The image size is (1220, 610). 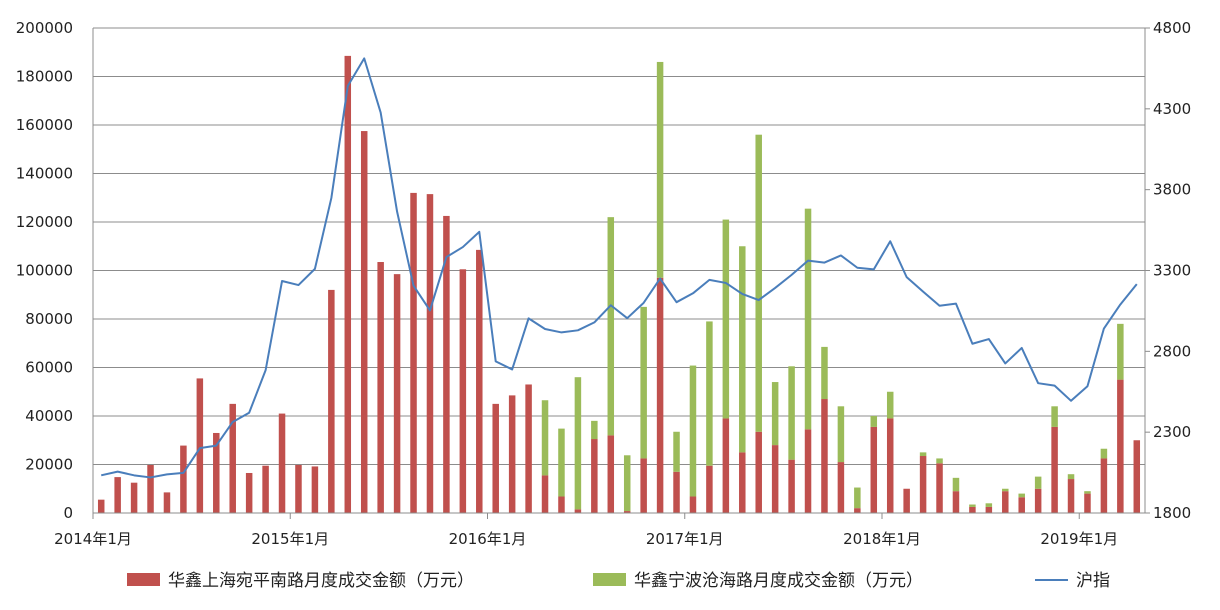 I want to click on y-left-tick-label: 80000, so click(x=49, y=319).